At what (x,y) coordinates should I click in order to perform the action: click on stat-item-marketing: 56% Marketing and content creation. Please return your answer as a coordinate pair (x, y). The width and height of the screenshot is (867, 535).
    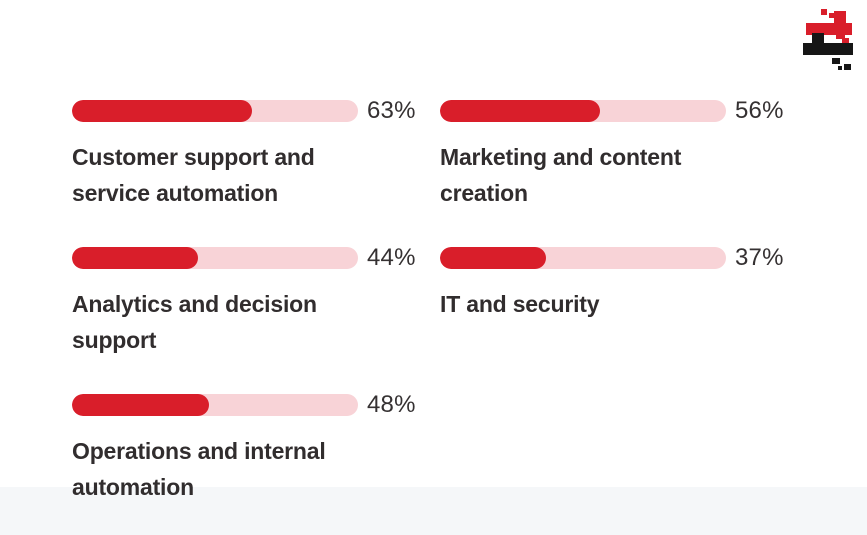
    Looking at the image, I should click on (616, 154).